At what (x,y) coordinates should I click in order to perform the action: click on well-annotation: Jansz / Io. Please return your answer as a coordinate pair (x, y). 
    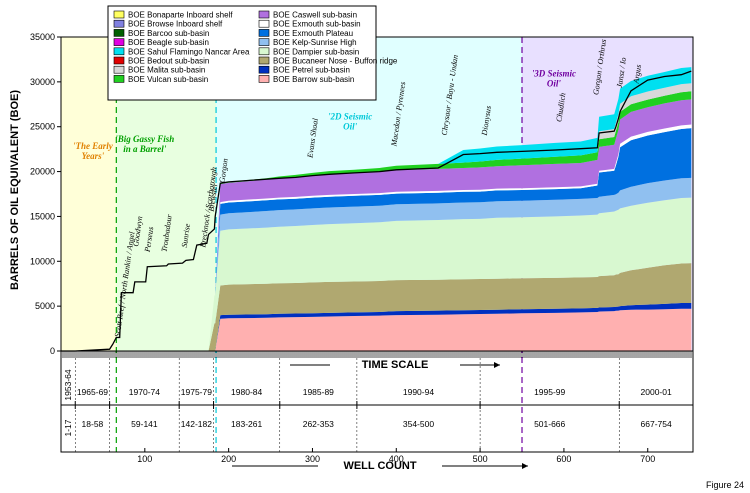
    Looking at the image, I should click on (621, 73).